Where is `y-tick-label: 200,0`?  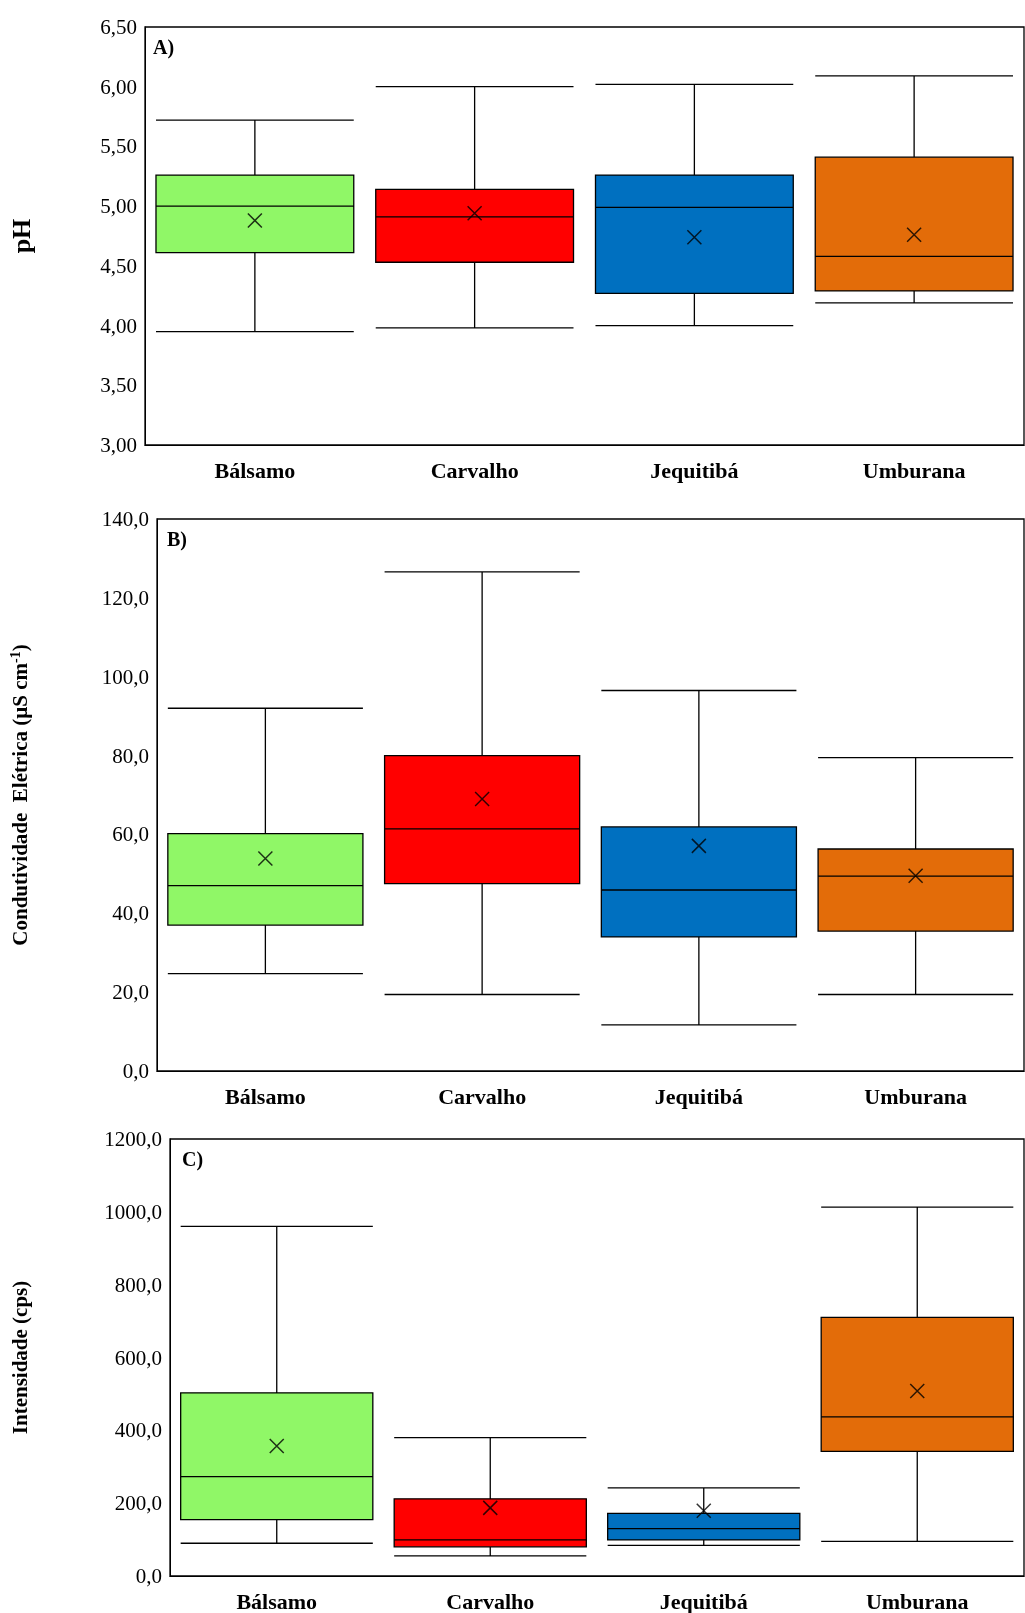 y-tick-label: 200,0 is located at coordinates (138, 1503).